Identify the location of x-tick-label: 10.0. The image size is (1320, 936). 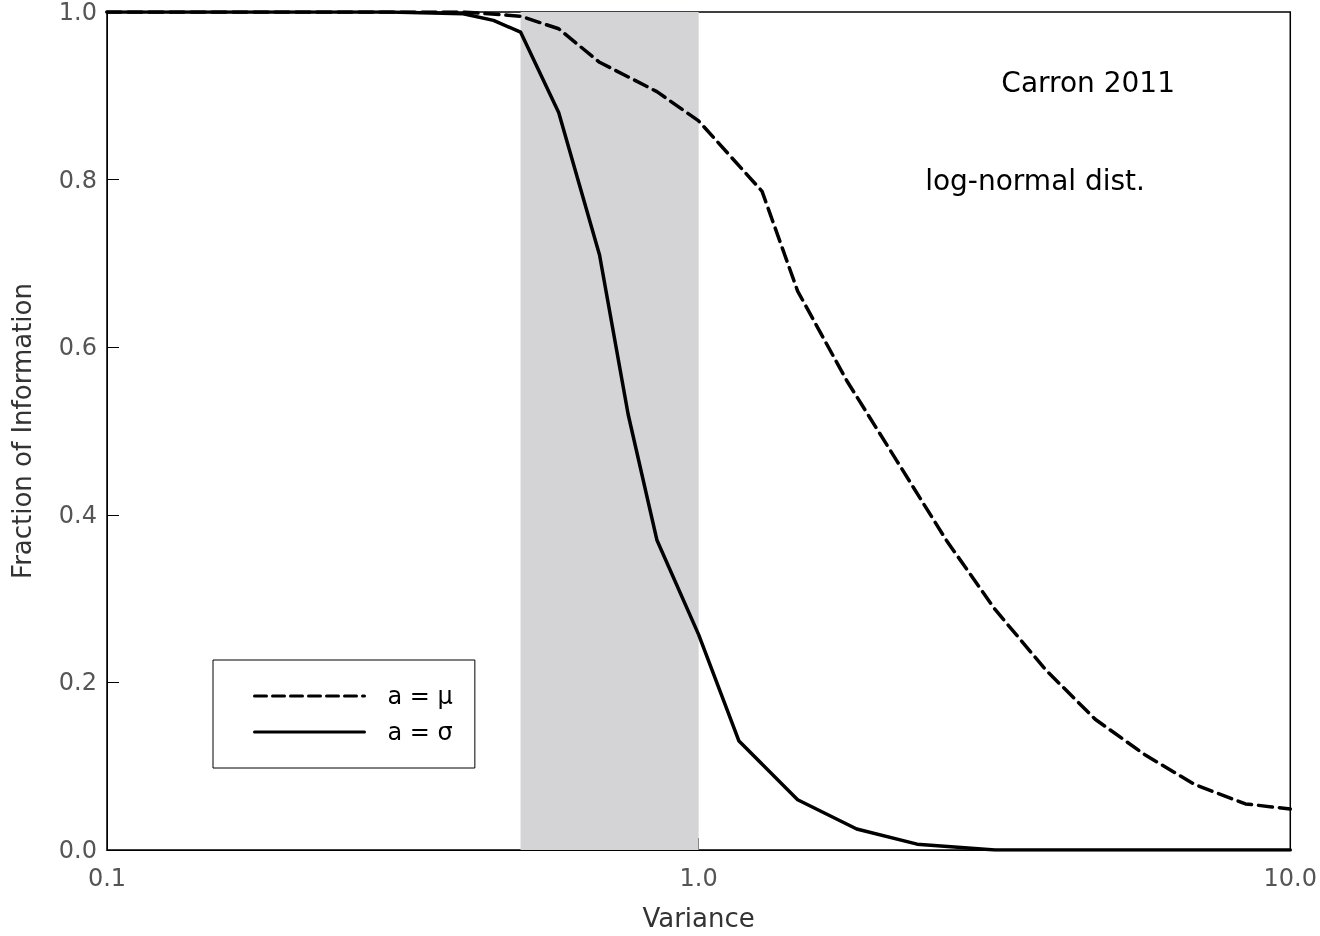
(1290, 878).